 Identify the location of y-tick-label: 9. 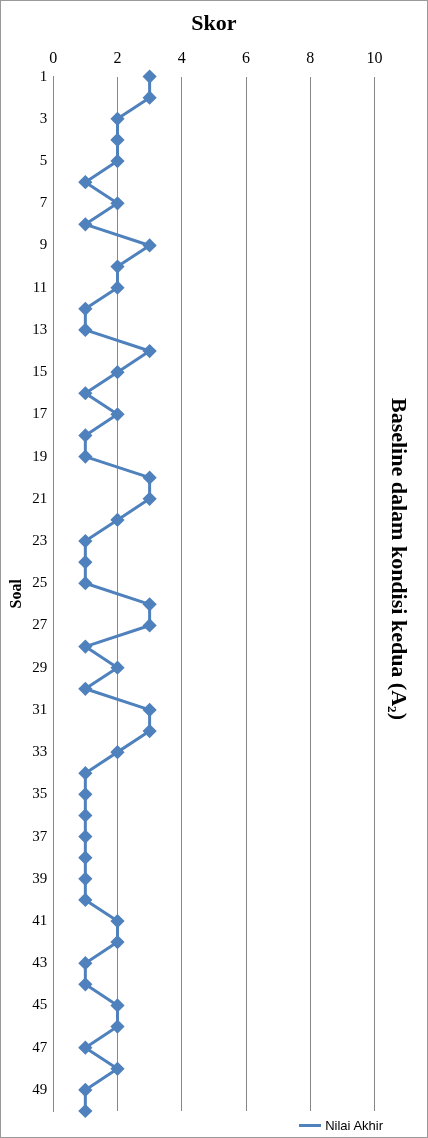
(43, 244).